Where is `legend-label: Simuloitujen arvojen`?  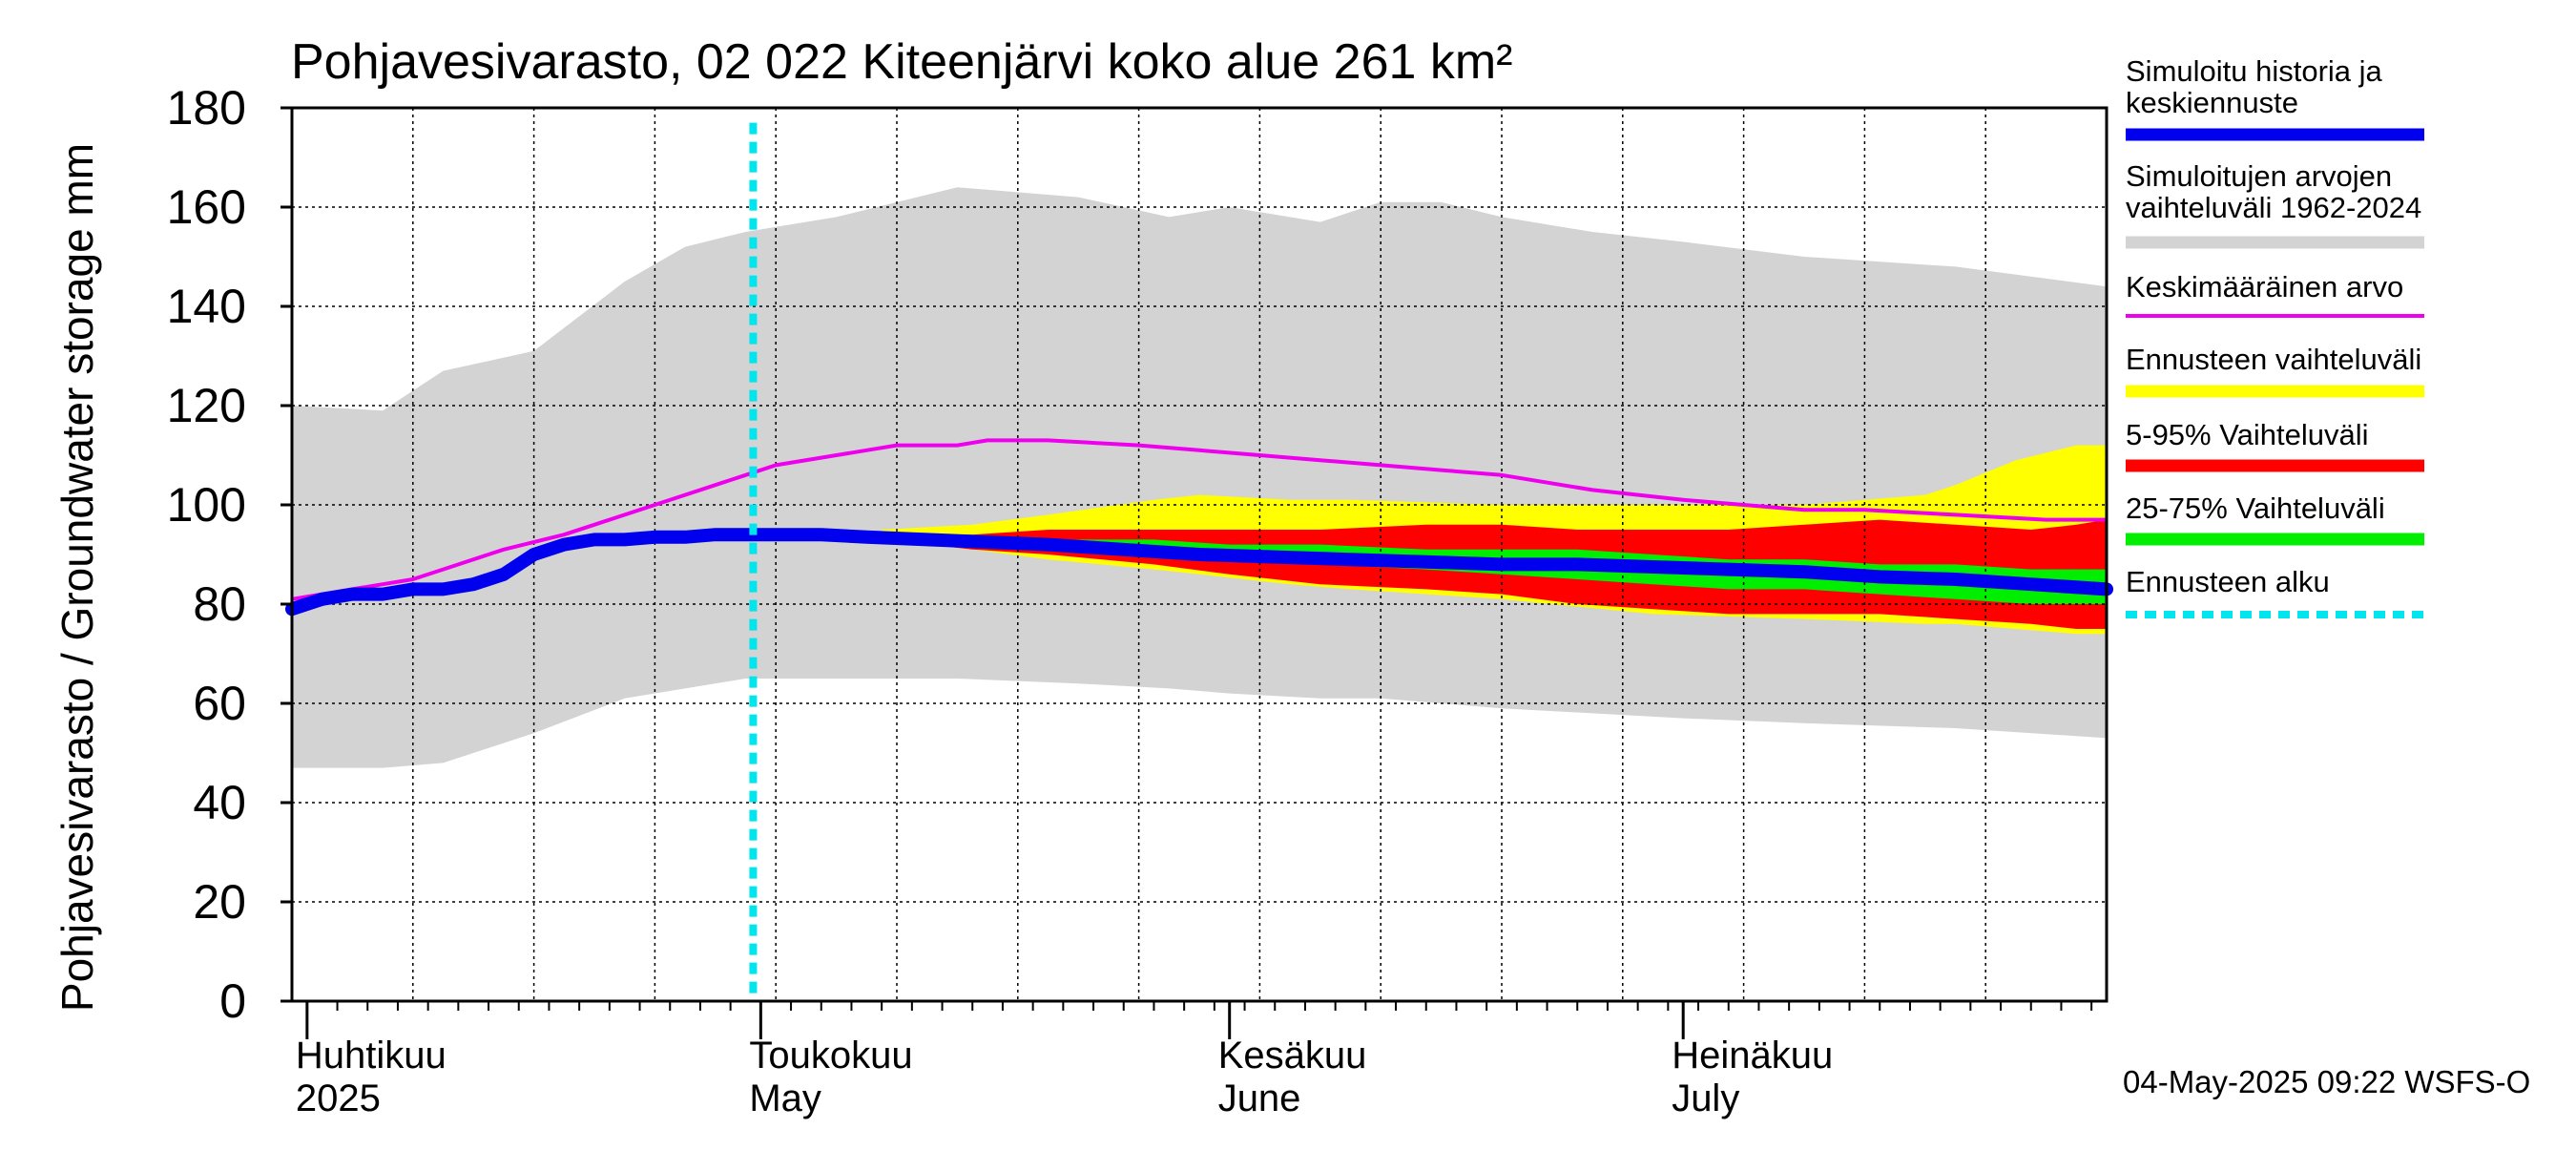
legend-label: Simuloitujen arvojen is located at coordinates (2259, 176).